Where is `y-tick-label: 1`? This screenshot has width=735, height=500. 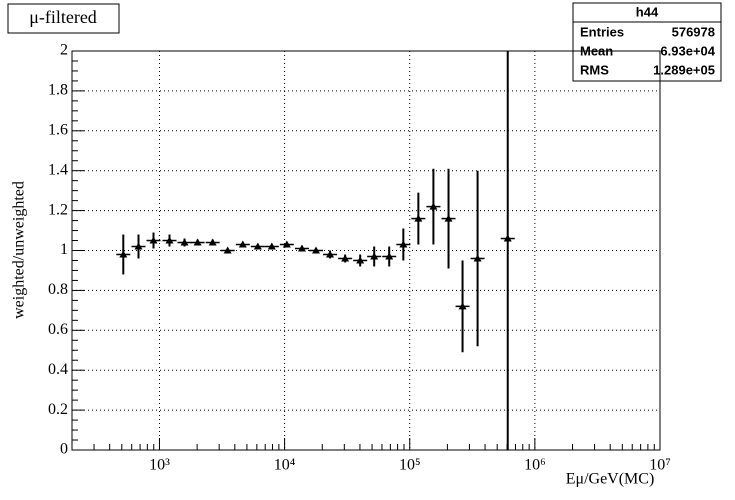
y-tick-label: 1 is located at coordinates (64, 249).